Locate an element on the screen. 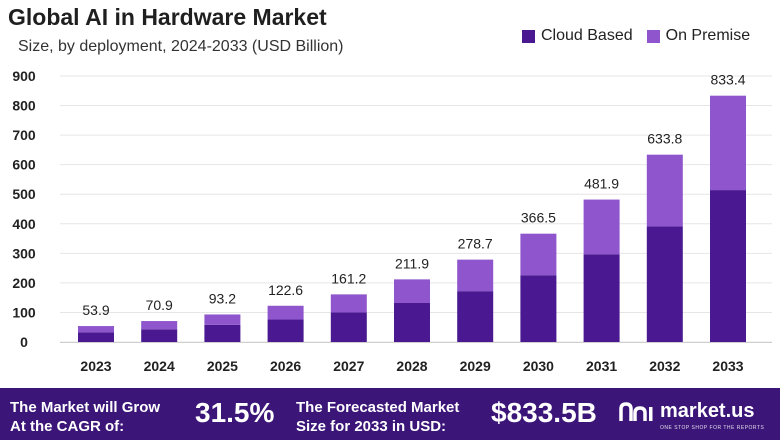  y-tick-label: 500 is located at coordinates (24, 194).